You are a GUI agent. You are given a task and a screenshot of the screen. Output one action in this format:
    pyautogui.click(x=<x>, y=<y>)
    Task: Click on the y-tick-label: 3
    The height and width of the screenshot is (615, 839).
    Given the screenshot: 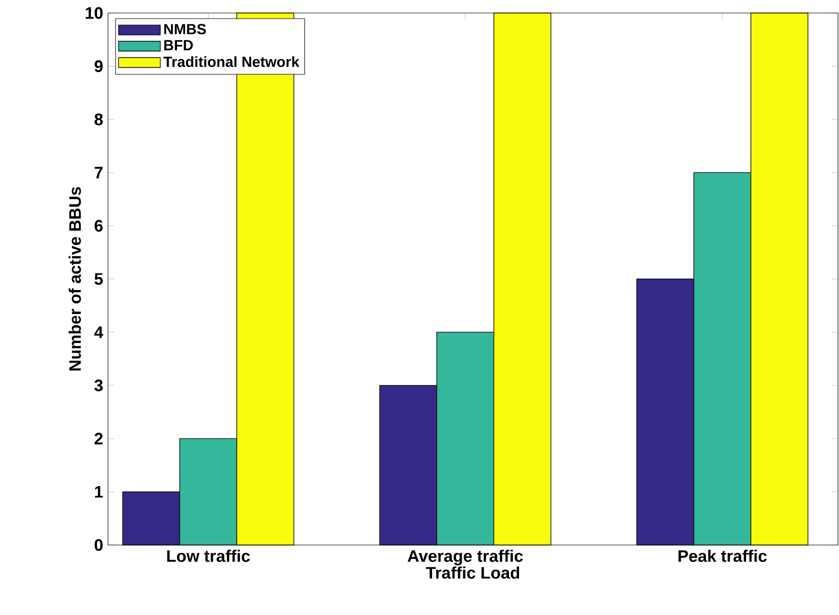 What is the action you would take?
    pyautogui.click(x=98, y=386)
    